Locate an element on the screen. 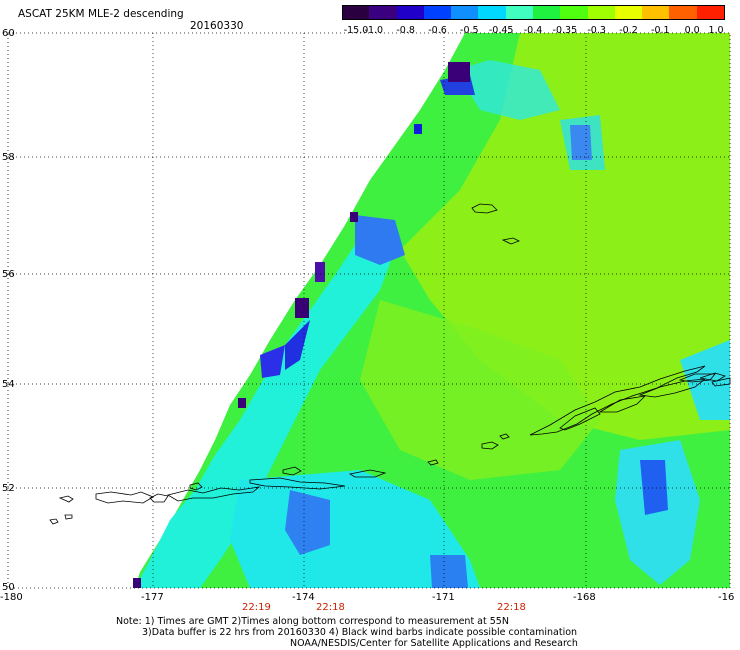  colorbar-frame is located at coordinates (533, 12).